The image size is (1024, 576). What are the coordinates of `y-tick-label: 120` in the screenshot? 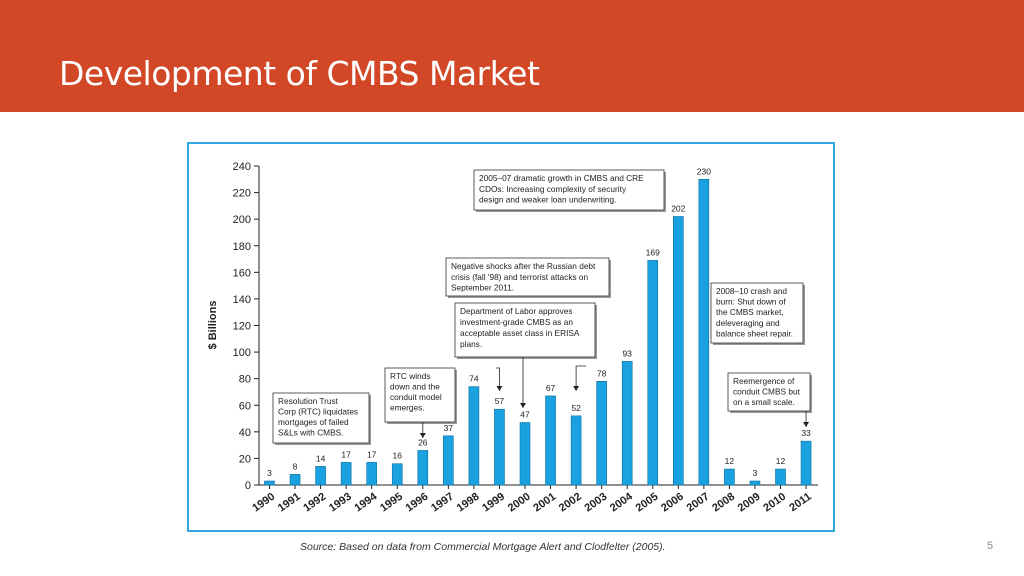 It's located at (242, 327).